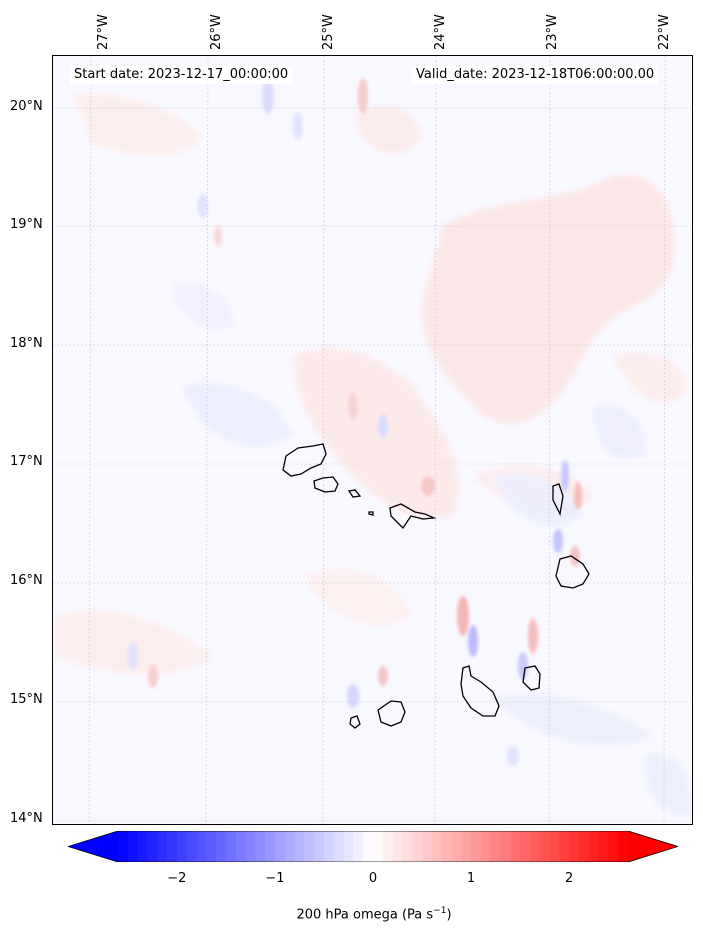 The image size is (703, 936). What do you see at coordinates (531, 678) in the screenshot?
I see `island-maio` at bounding box center [531, 678].